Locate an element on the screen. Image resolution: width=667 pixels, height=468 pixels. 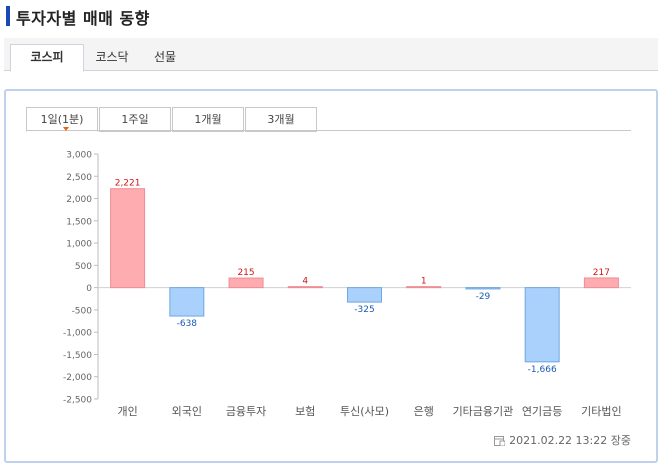
x-tick-label: 투신(사모) is located at coordinates (364, 411).